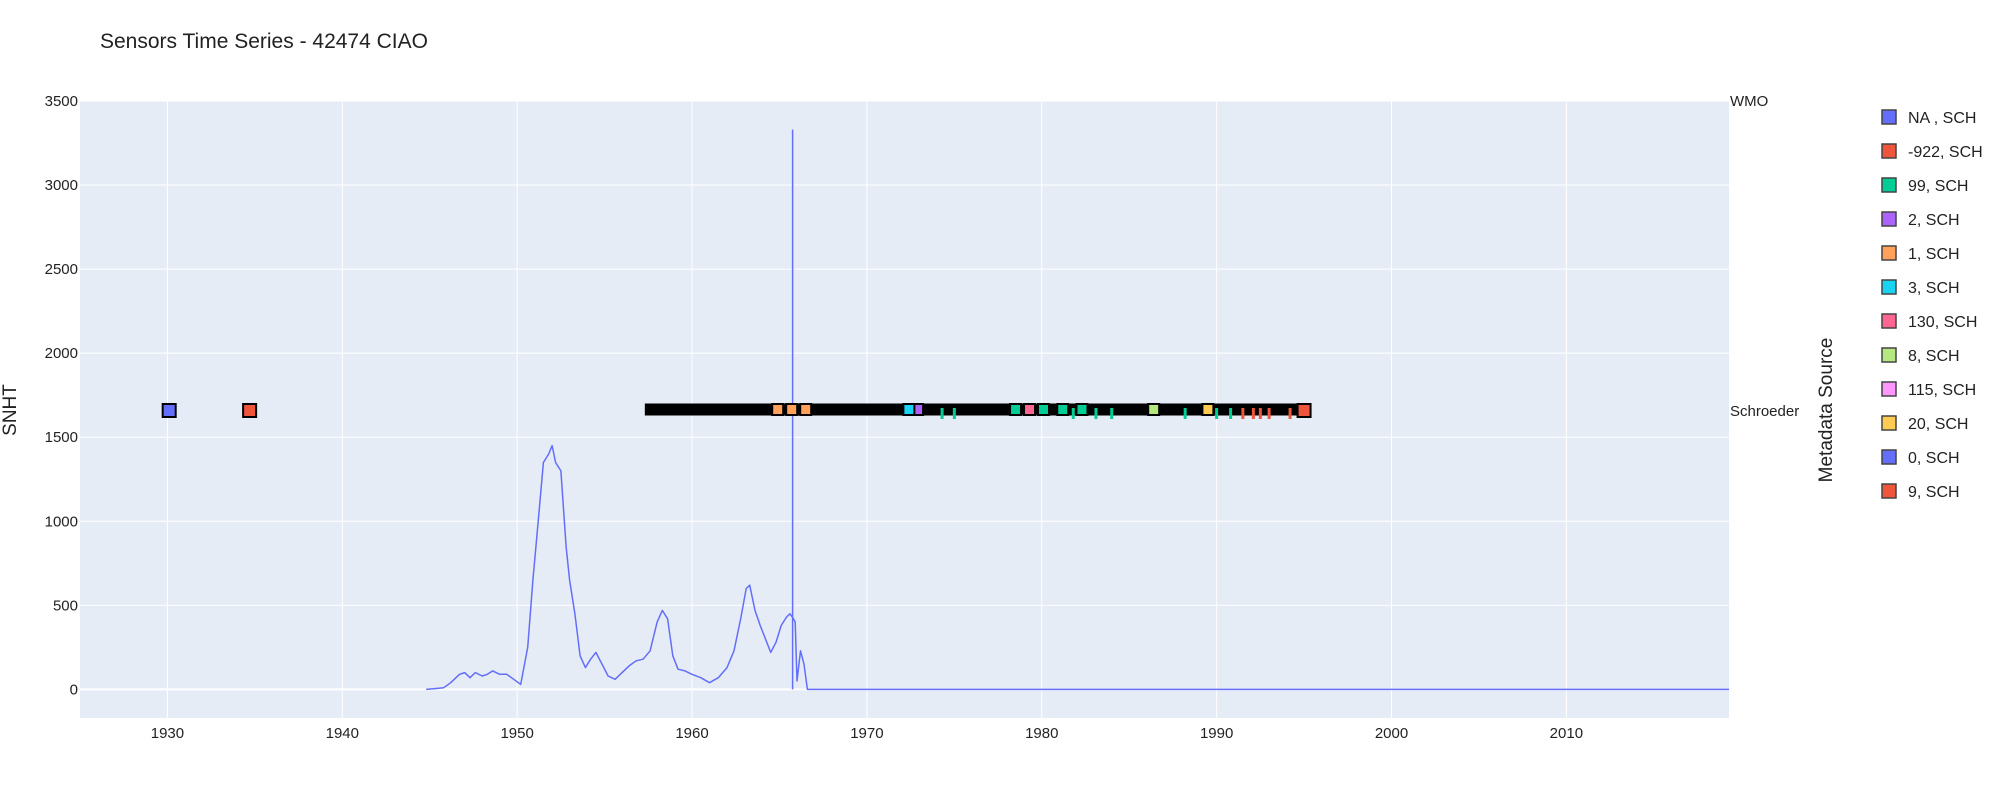  Describe the element at coordinates (61, 437) in the screenshot. I see `y-tick-label: 1500` at that location.